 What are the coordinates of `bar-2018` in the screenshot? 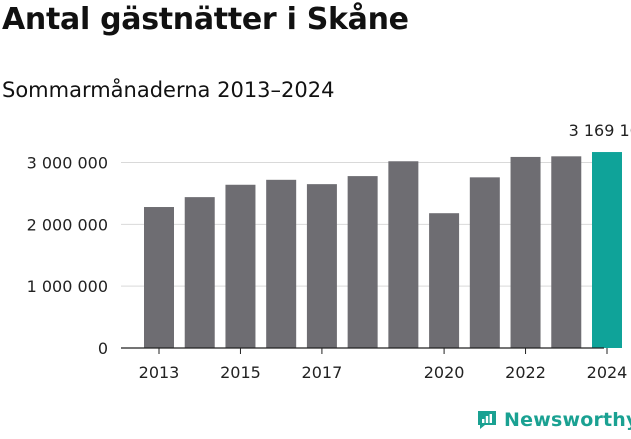 It's located at (362, 262).